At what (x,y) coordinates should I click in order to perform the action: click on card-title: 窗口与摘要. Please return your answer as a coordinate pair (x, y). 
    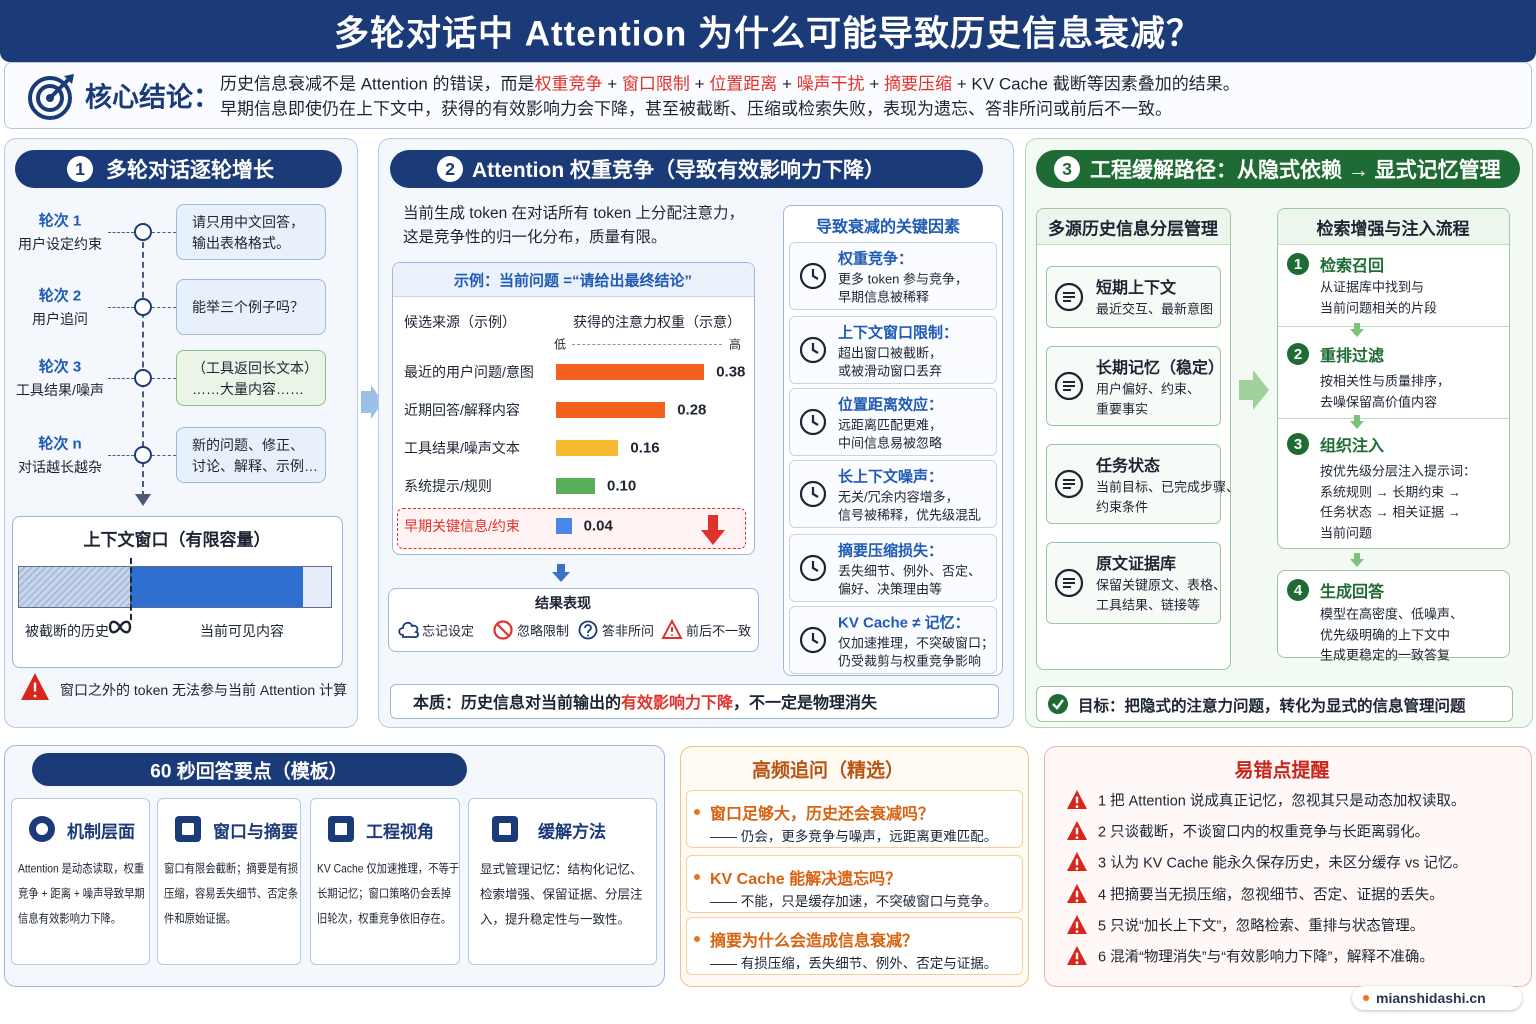
    Looking at the image, I should click on (255, 832).